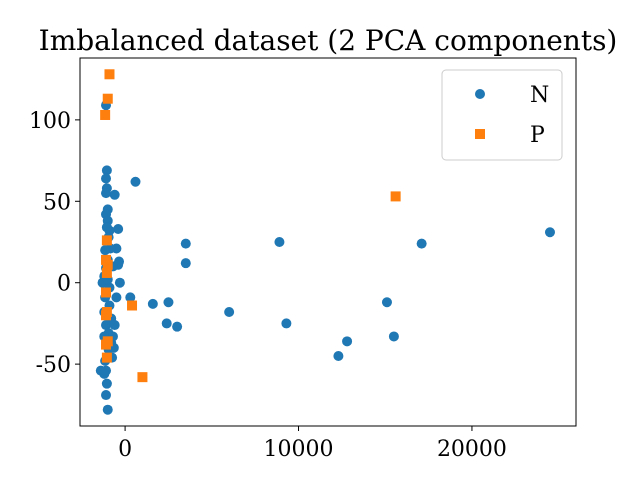  I want to click on legend-marker-p, so click(480, 134).